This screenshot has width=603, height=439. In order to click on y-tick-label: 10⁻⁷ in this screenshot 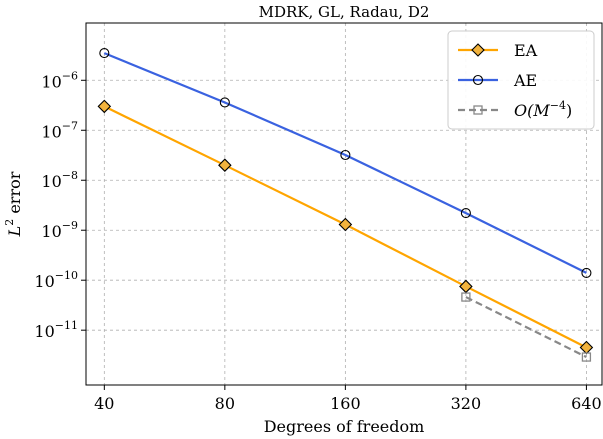, I will do `click(59, 130)`.